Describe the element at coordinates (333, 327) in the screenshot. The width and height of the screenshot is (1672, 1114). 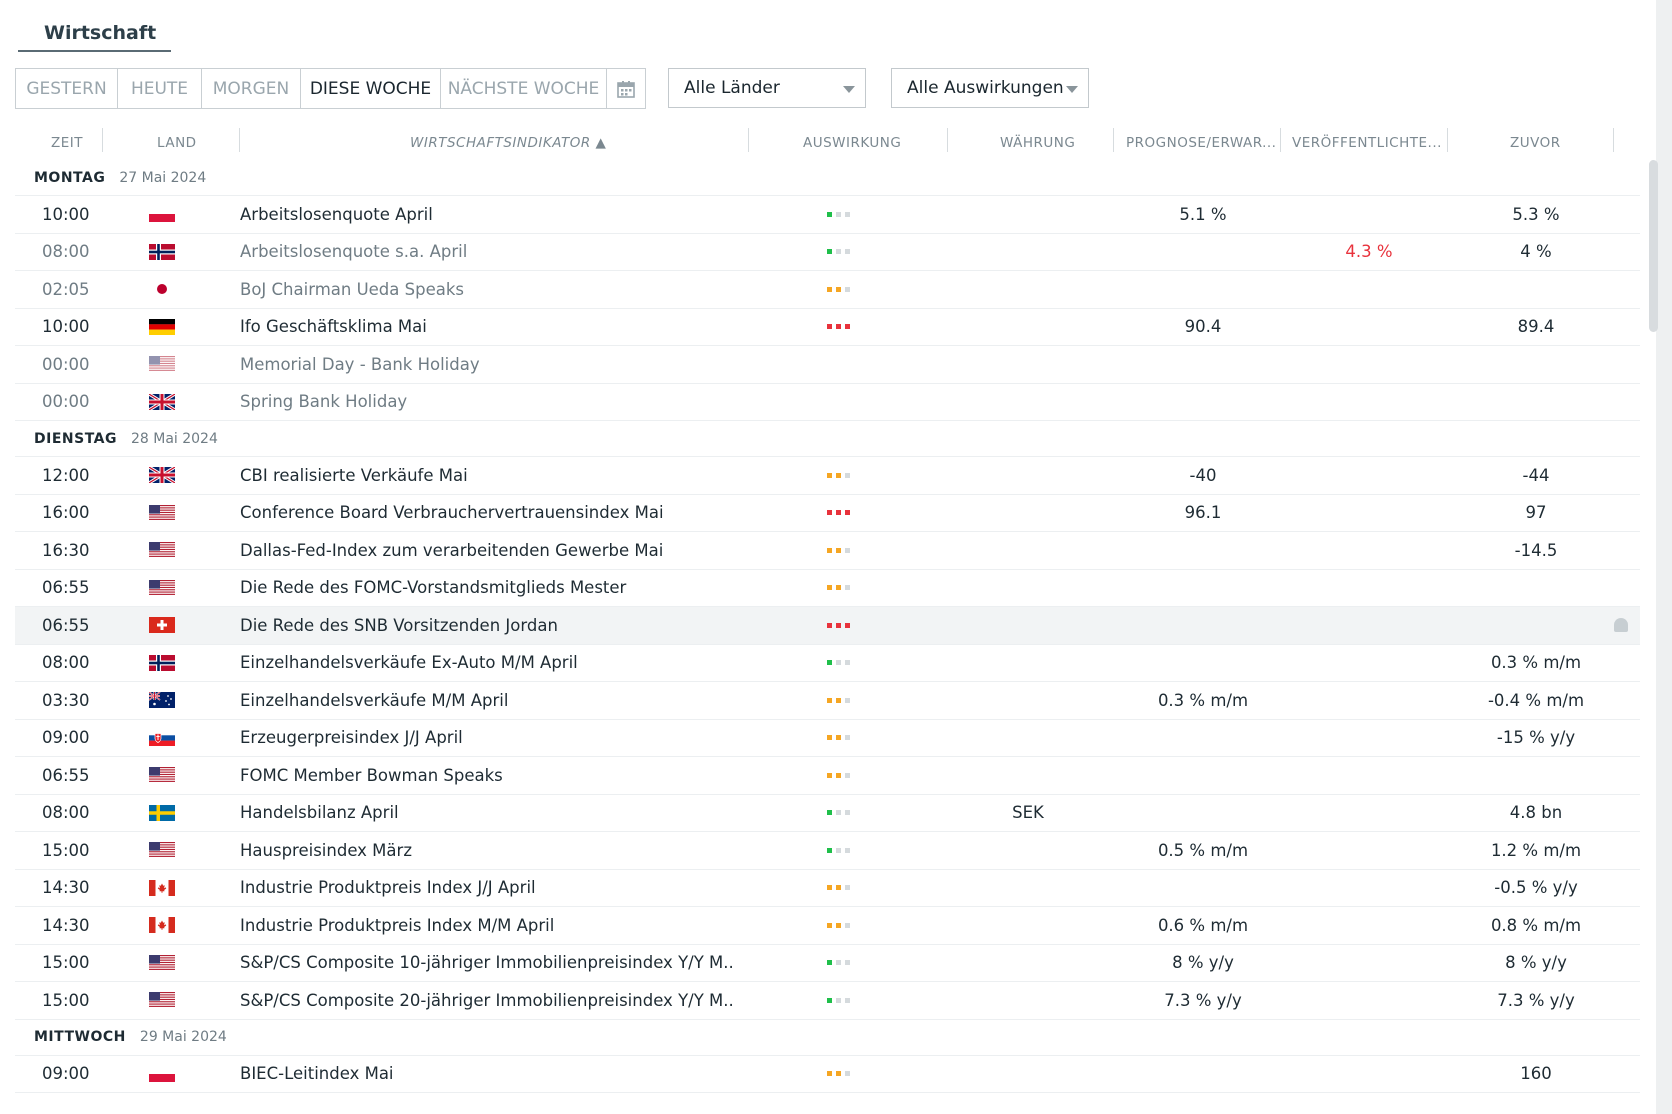
I see `event-name: Ifo Geschäftsklima Mai` at that location.